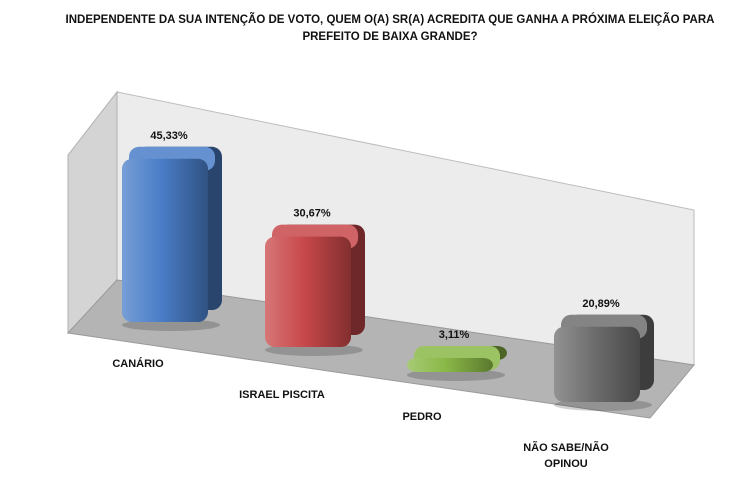 Image resolution: width=755 pixels, height=490 pixels. What do you see at coordinates (601, 304) in the screenshot?
I see `value-label: 20,89%` at bounding box center [601, 304].